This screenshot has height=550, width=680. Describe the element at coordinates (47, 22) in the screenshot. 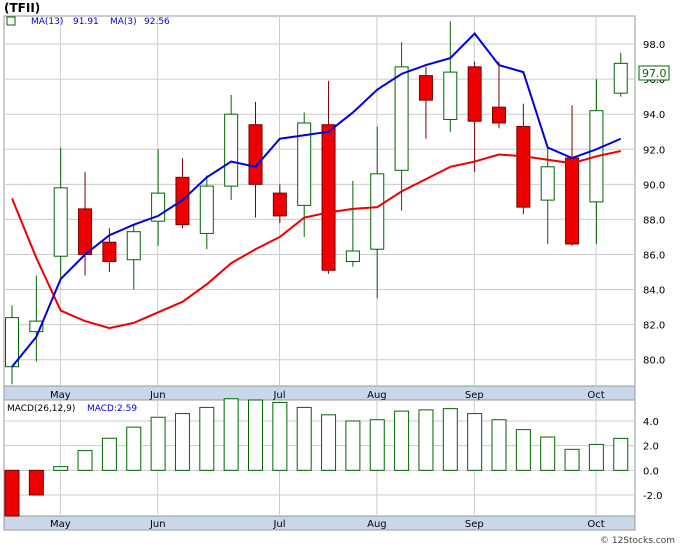

I see `ma13-label: MA(13)` at that location.